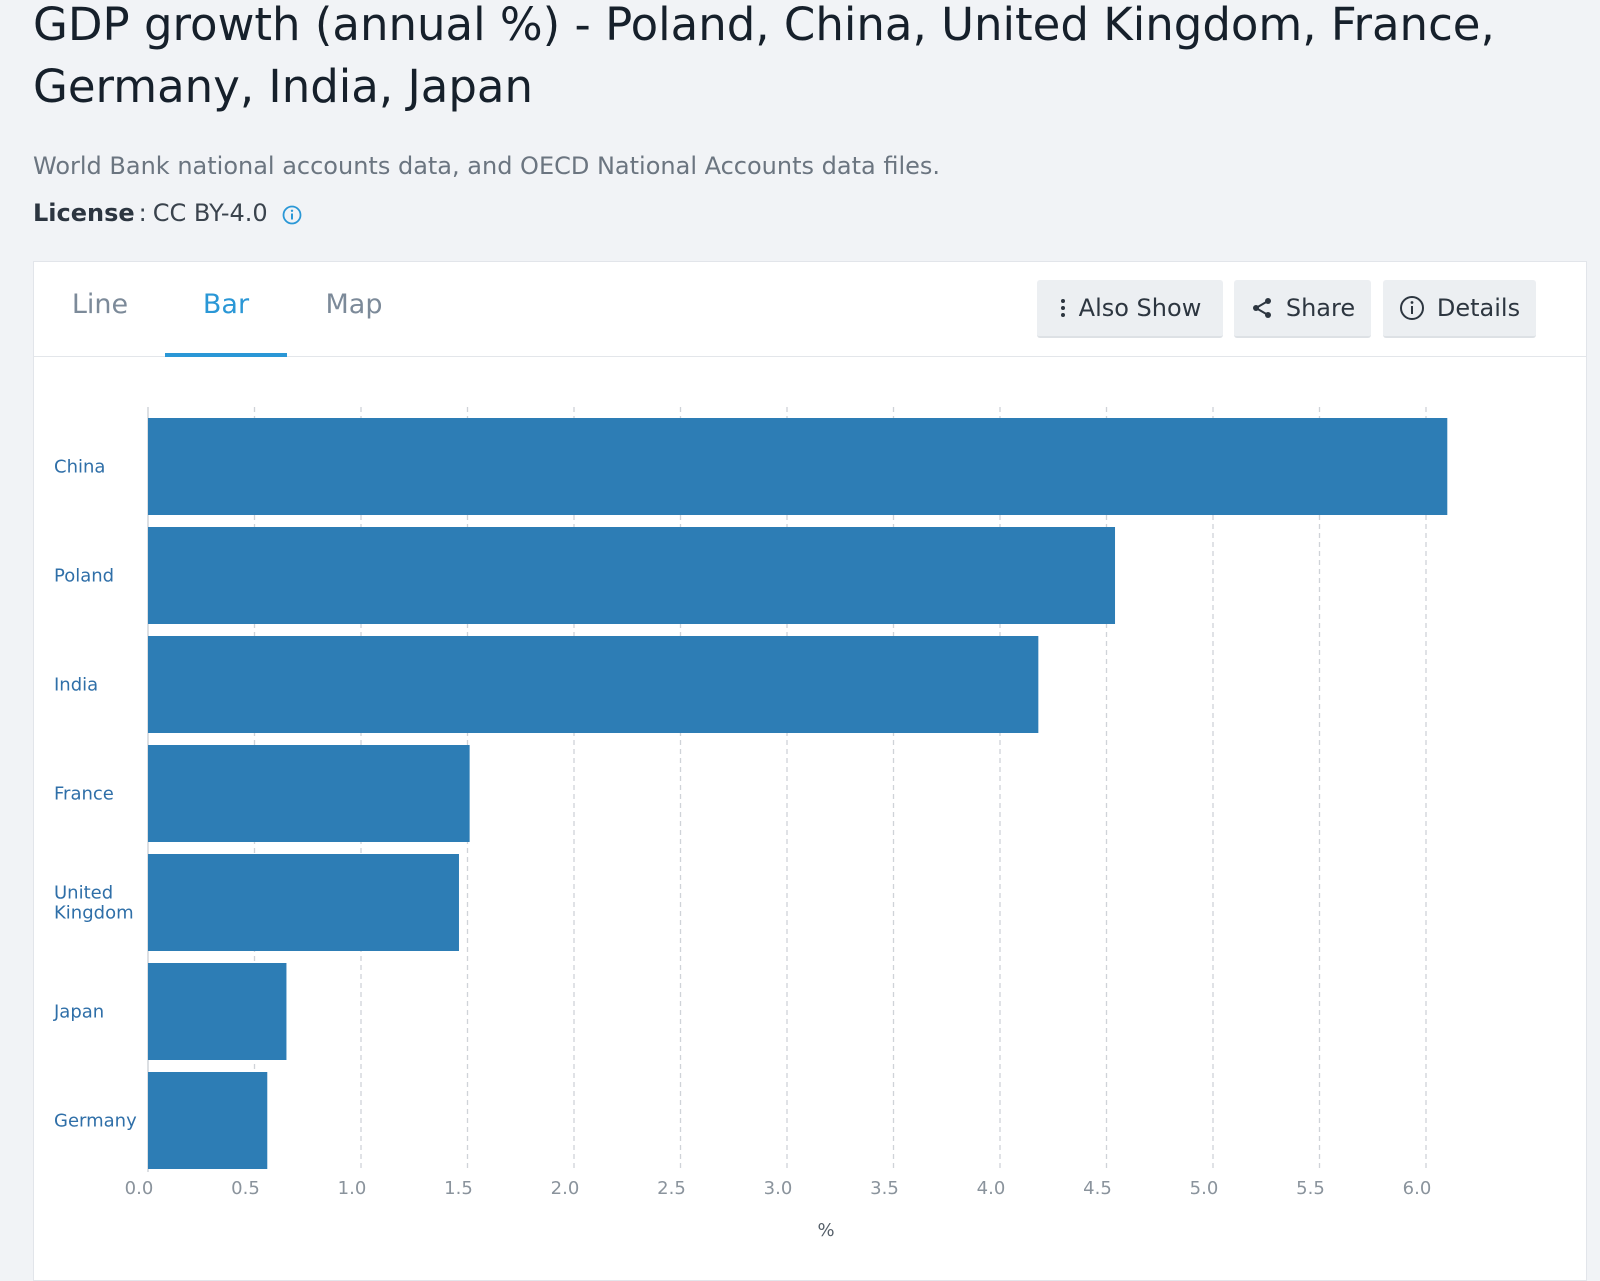 The image size is (1600, 1281). What do you see at coordinates (884, 1188) in the screenshot?
I see `x-tick-label: 3.5` at bounding box center [884, 1188].